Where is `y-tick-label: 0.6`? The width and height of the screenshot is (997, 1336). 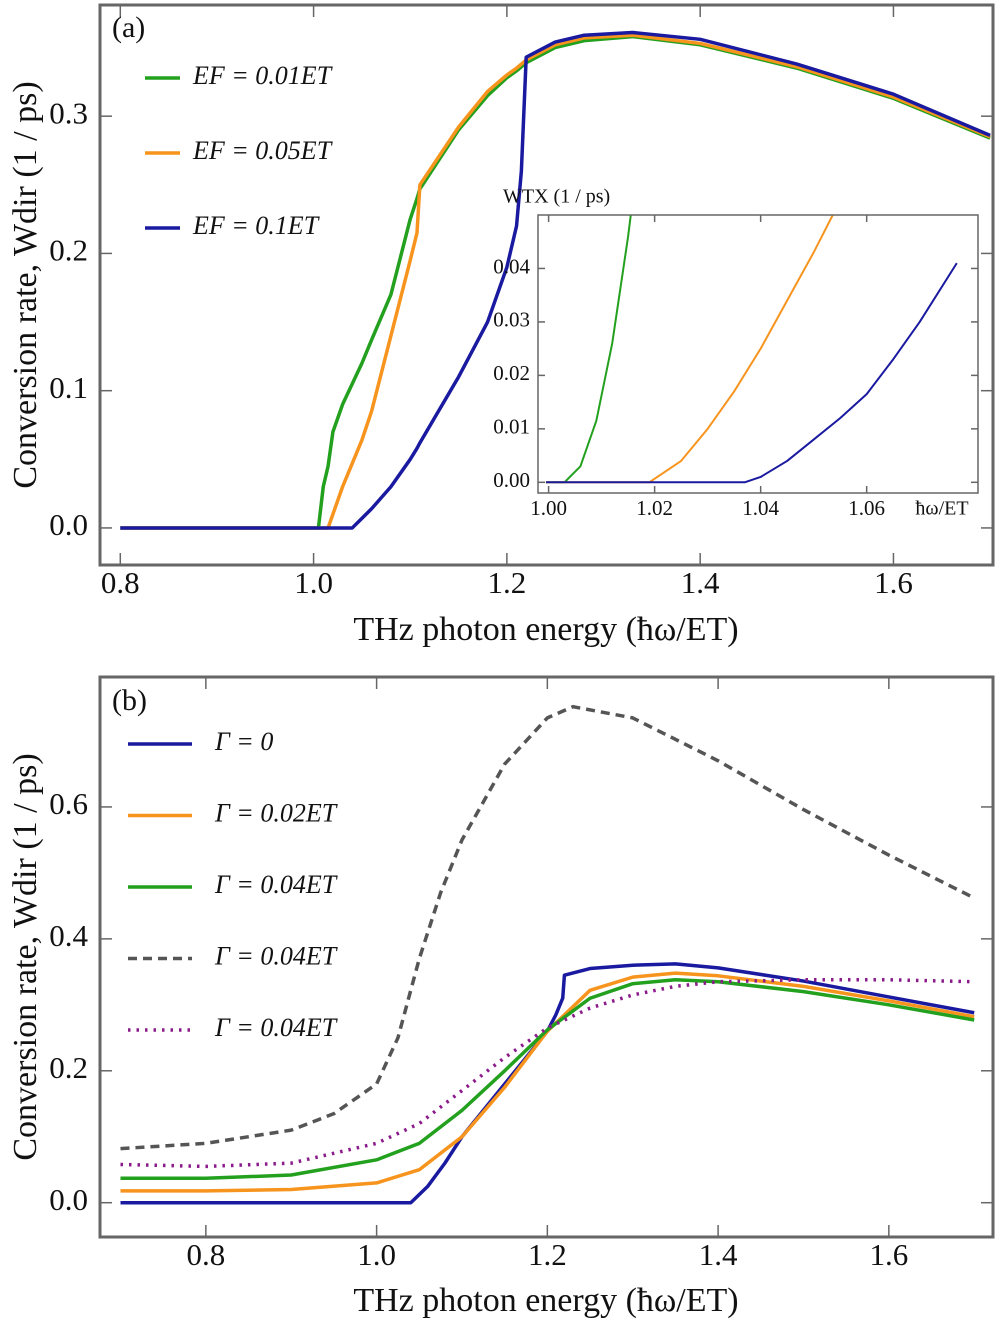 y-tick-label: 0.6 is located at coordinates (68, 803).